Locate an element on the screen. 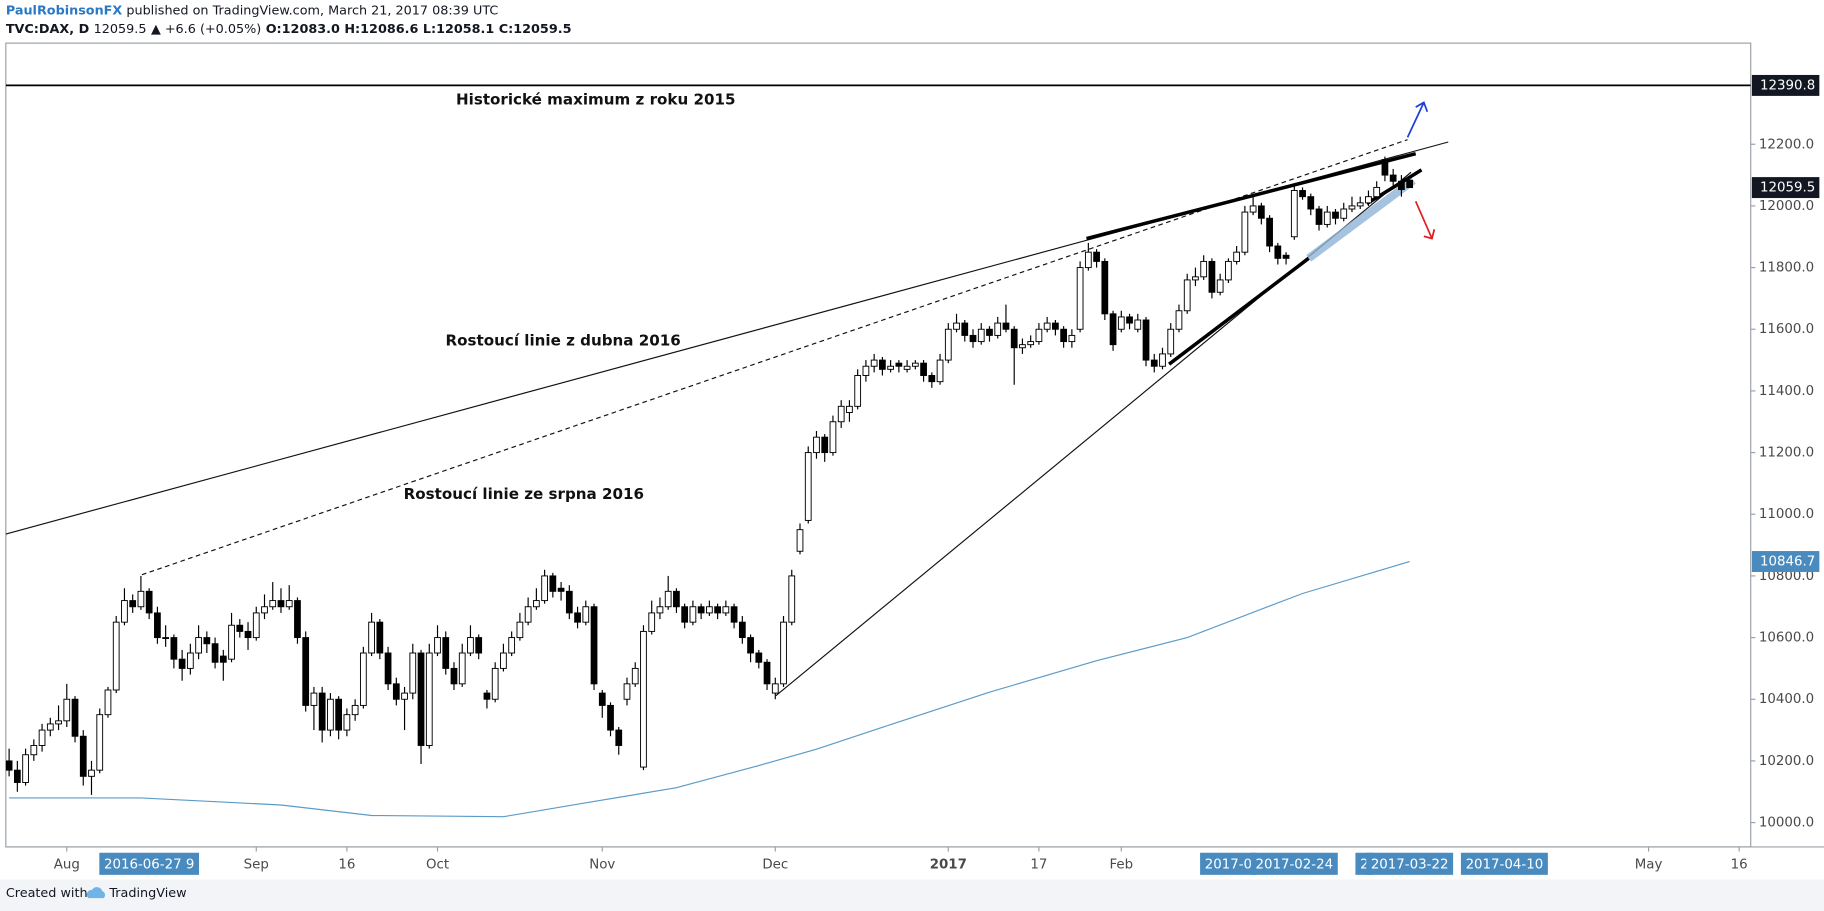  x-tick-label: Aug is located at coordinates (67, 864).